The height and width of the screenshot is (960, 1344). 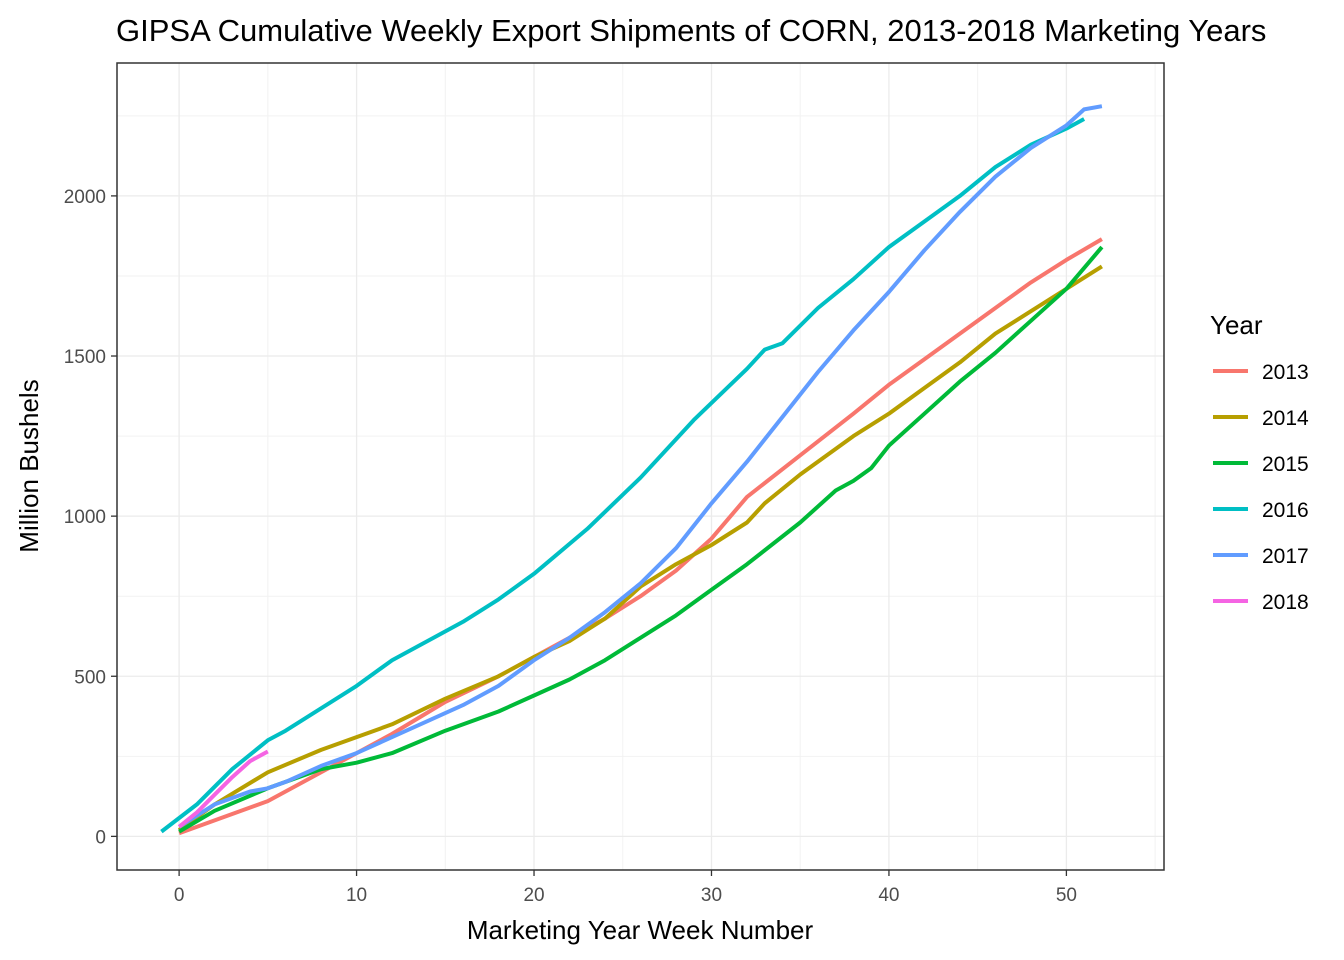 What do you see at coordinates (1285, 510) in the screenshot?
I see `legend-label-2016: 2016` at bounding box center [1285, 510].